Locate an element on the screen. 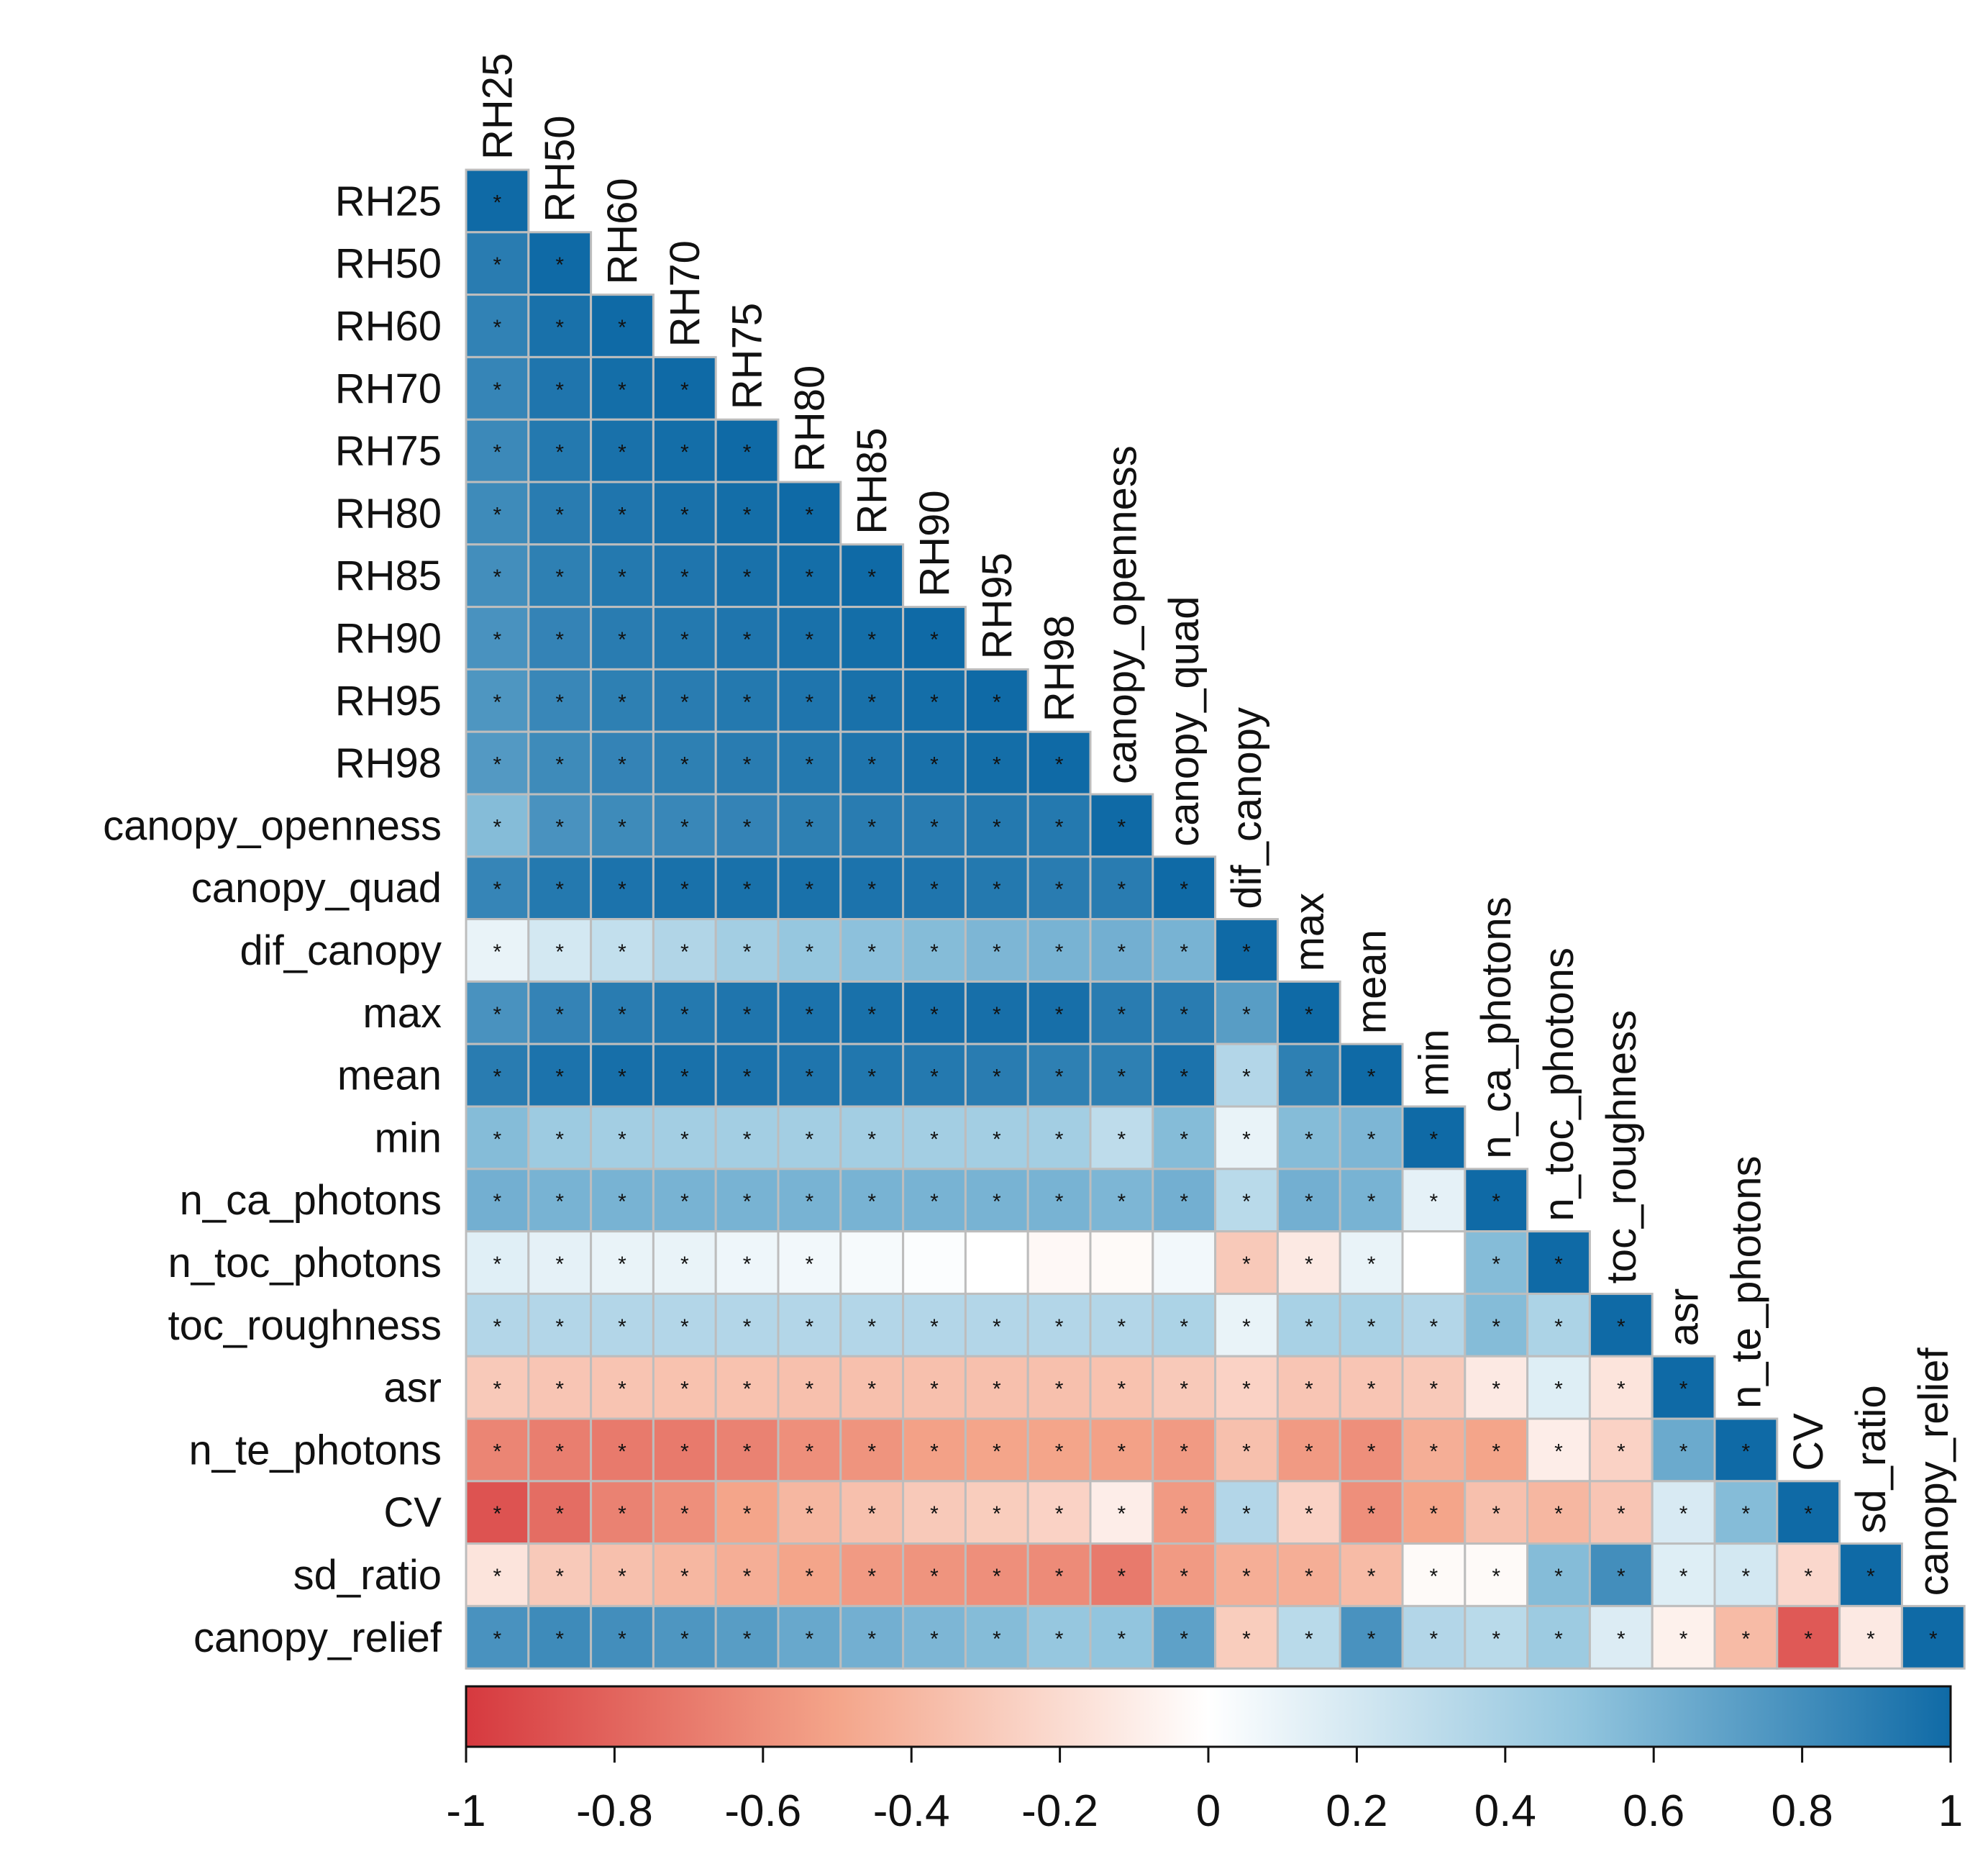 The height and width of the screenshot is (1859, 1988). cell-toc_roughness-RH95 is located at coordinates (996, 1325).